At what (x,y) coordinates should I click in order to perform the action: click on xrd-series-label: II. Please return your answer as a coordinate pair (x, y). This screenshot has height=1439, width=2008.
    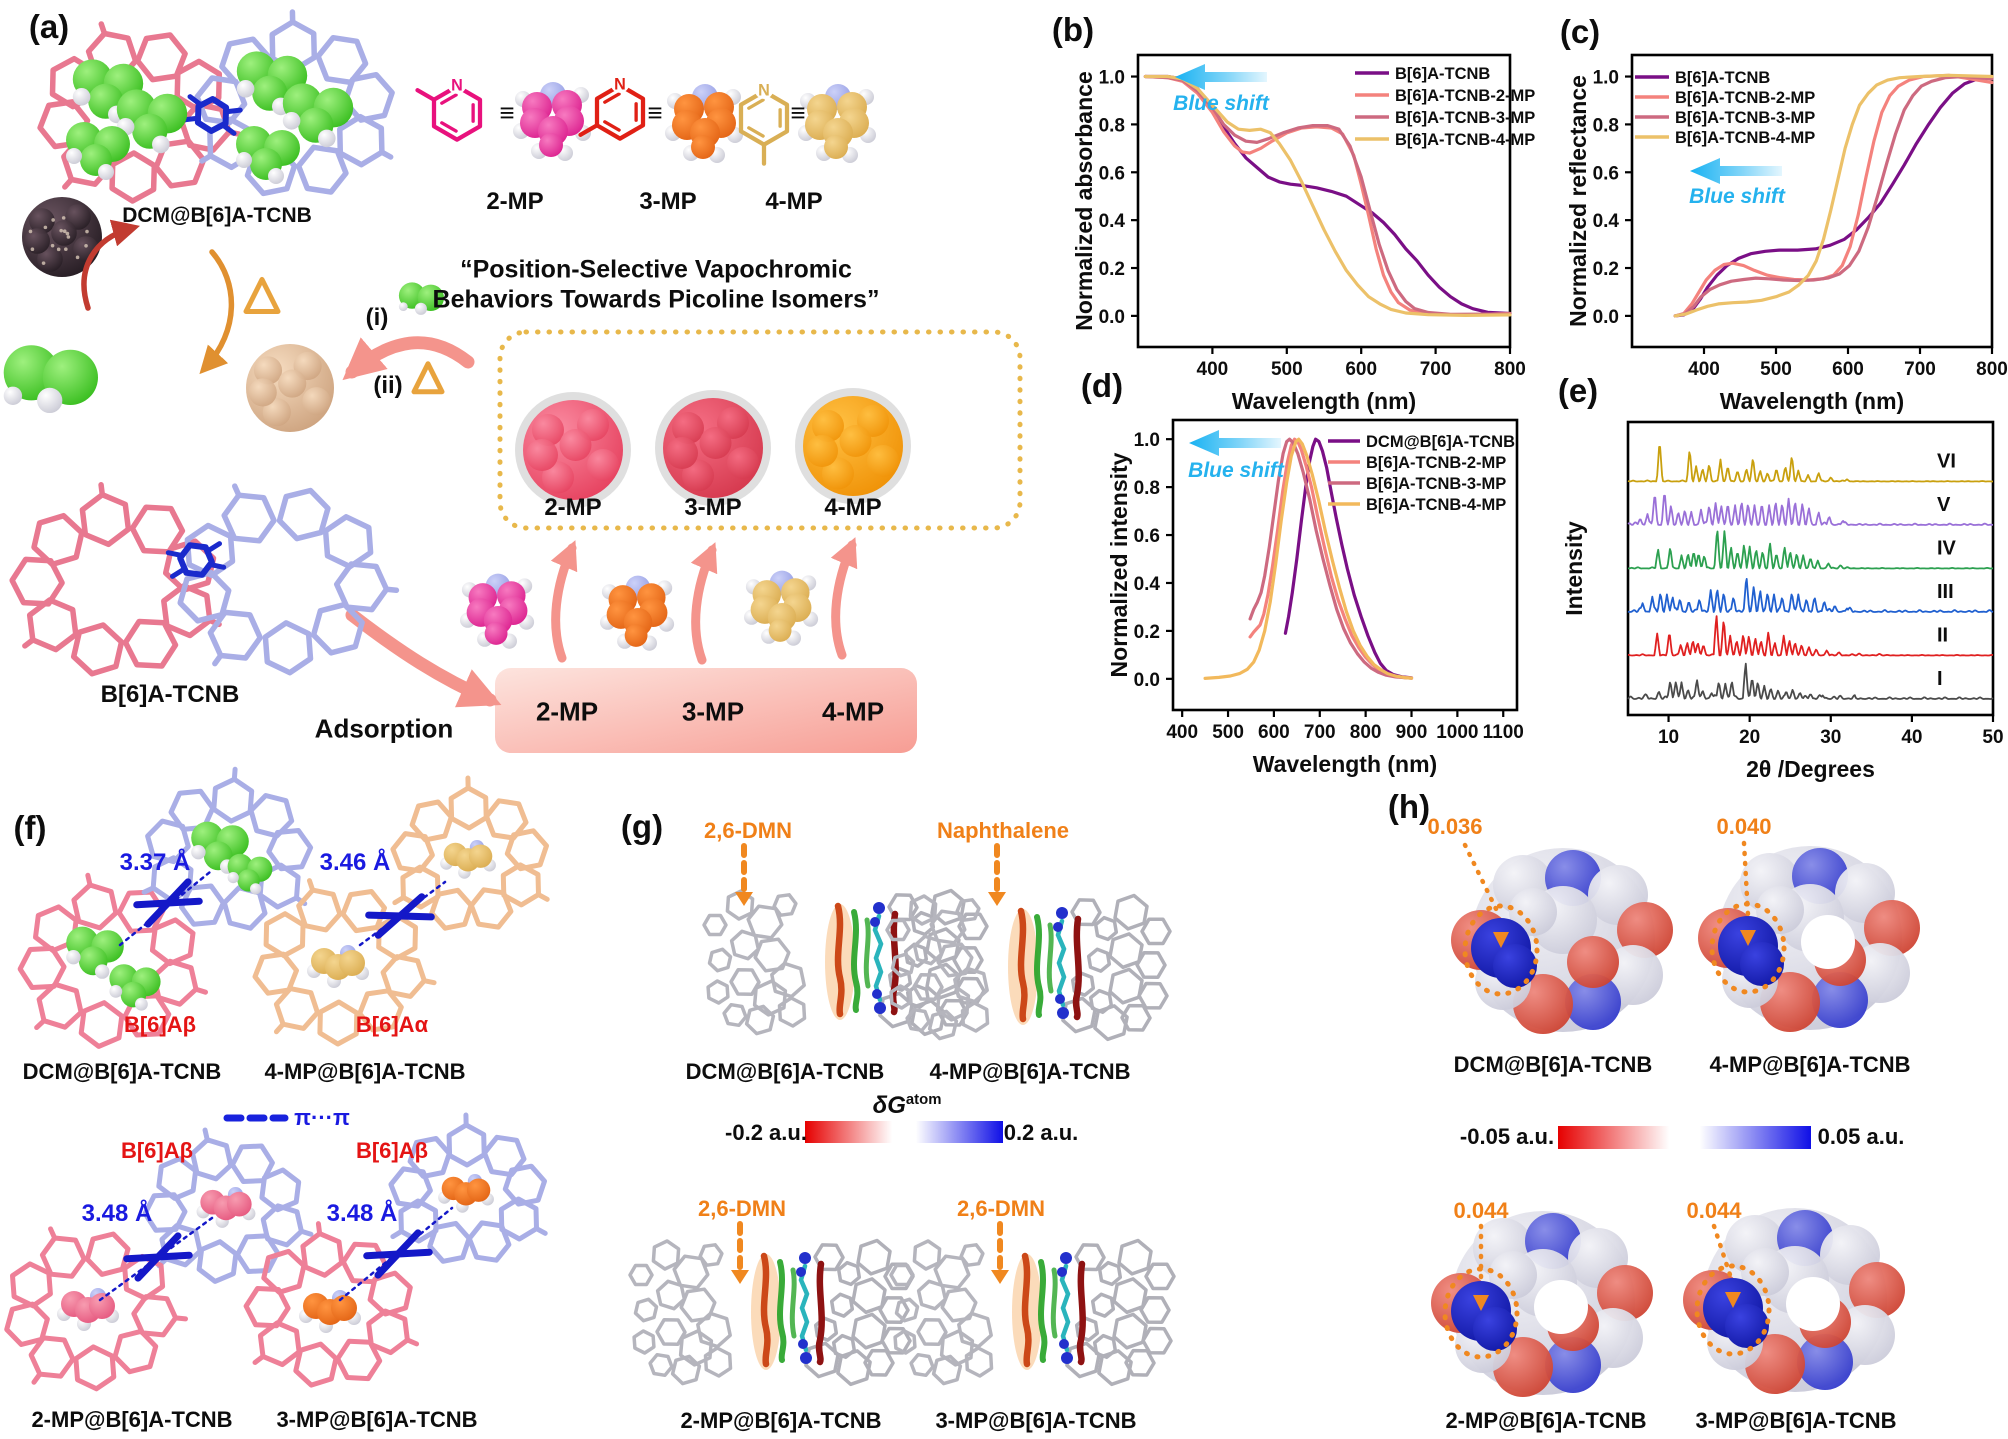
    Looking at the image, I should click on (1942, 636).